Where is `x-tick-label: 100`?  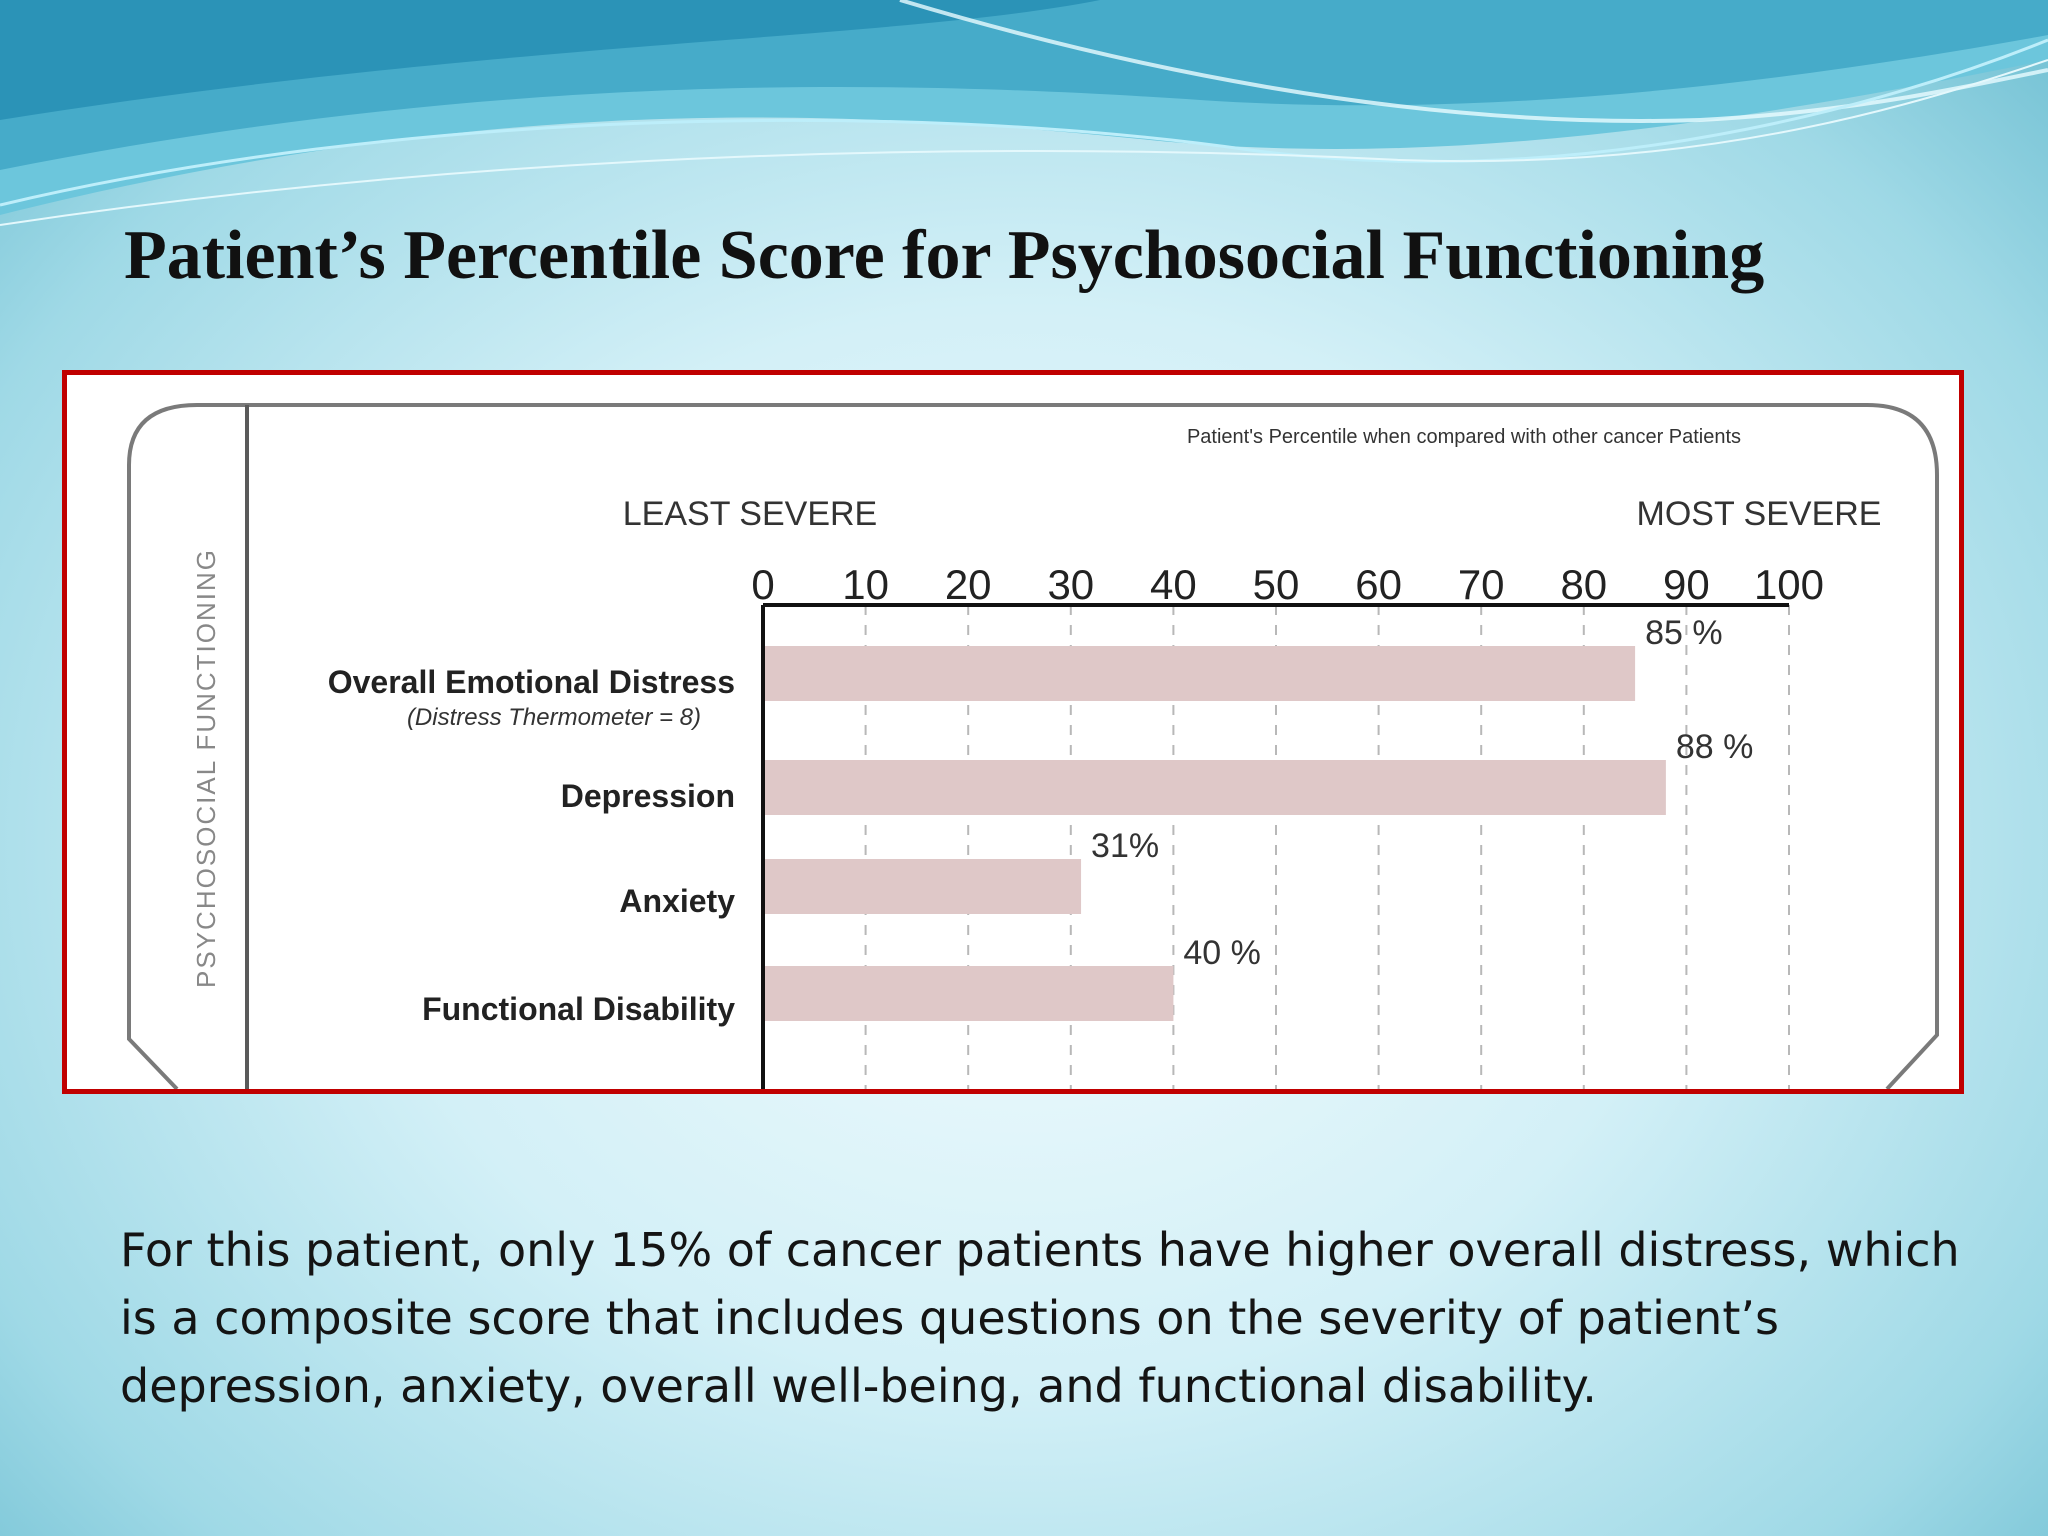 x-tick-label: 100 is located at coordinates (1789, 584).